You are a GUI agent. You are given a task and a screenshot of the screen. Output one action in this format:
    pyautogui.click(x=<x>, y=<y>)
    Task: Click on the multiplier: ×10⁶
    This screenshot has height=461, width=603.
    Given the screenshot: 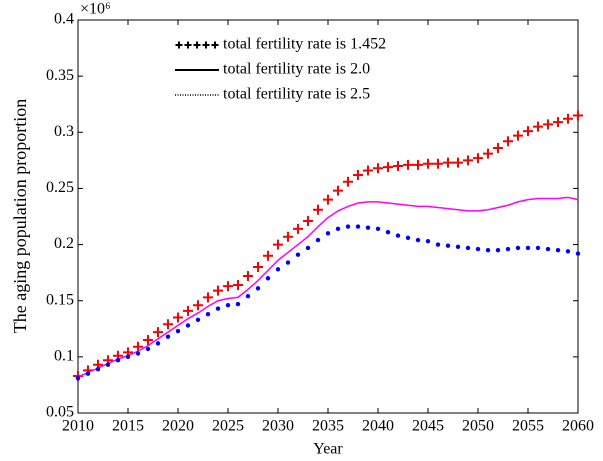 What is the action you would take?
    pyautogui.click(x=95, y=9)
    